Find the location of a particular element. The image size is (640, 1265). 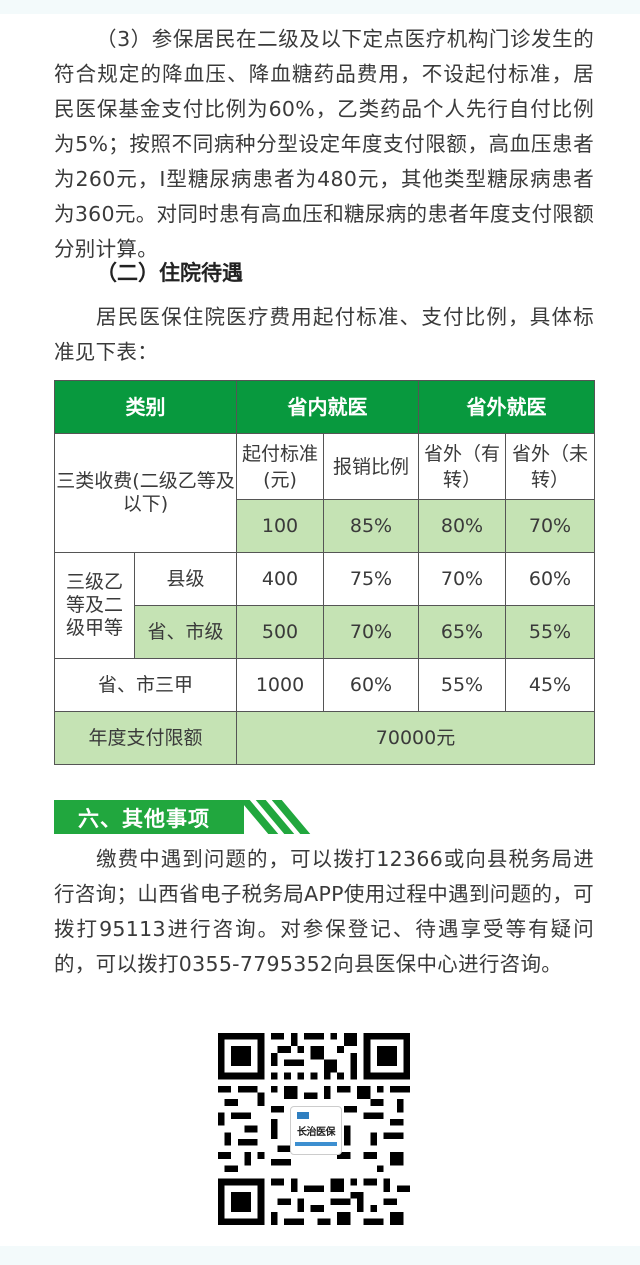

subheader-out-referred: 省外（有转） is located at coordinates (462, 466).